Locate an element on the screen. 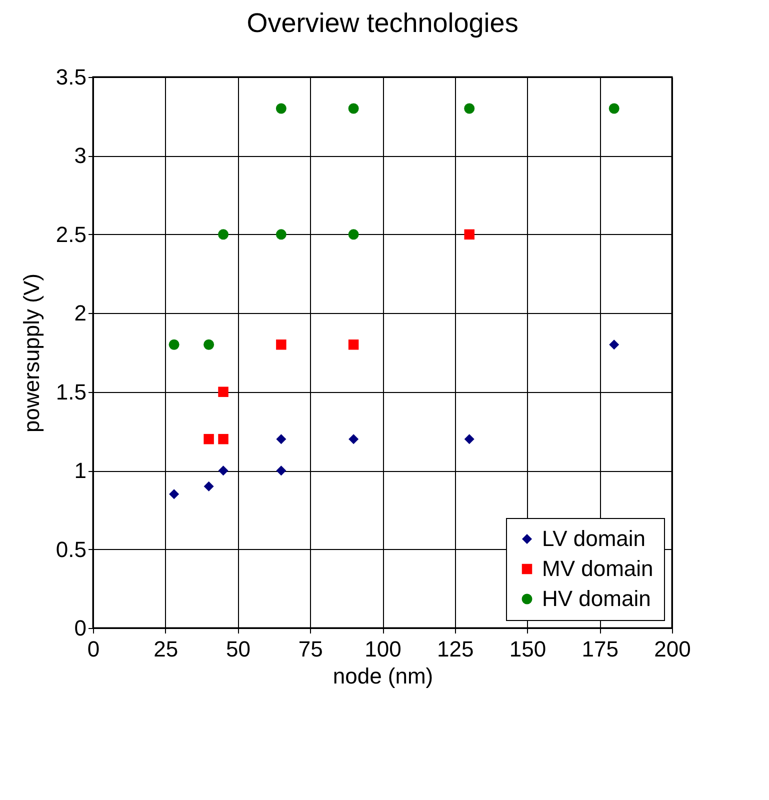 This screenshot has width=769, height=800. chart-title: Overview technologies is located at coordinates (382, 23).